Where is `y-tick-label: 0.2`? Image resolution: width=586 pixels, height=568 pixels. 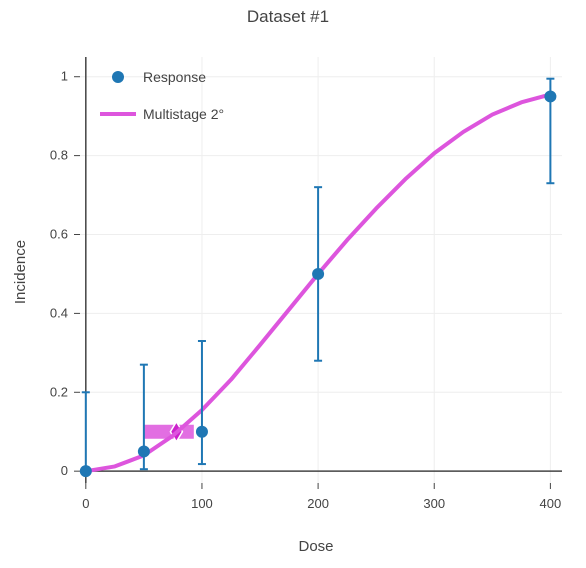
y-tick-label: 0.2 is located at coordinates (59, 391).